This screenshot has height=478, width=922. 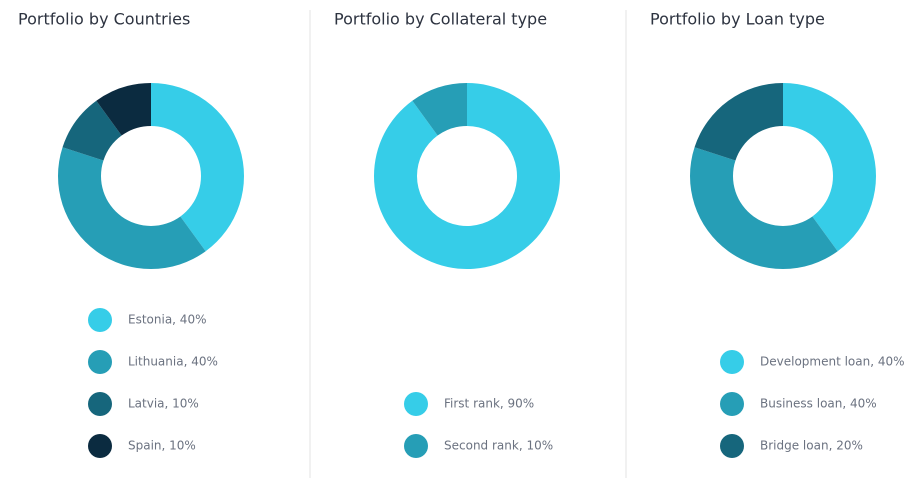 What do you see at coordinates (173, 362) in the screenshot?
I see `legend-label: Lithuania, 40%` at bounding box center [173, 362].